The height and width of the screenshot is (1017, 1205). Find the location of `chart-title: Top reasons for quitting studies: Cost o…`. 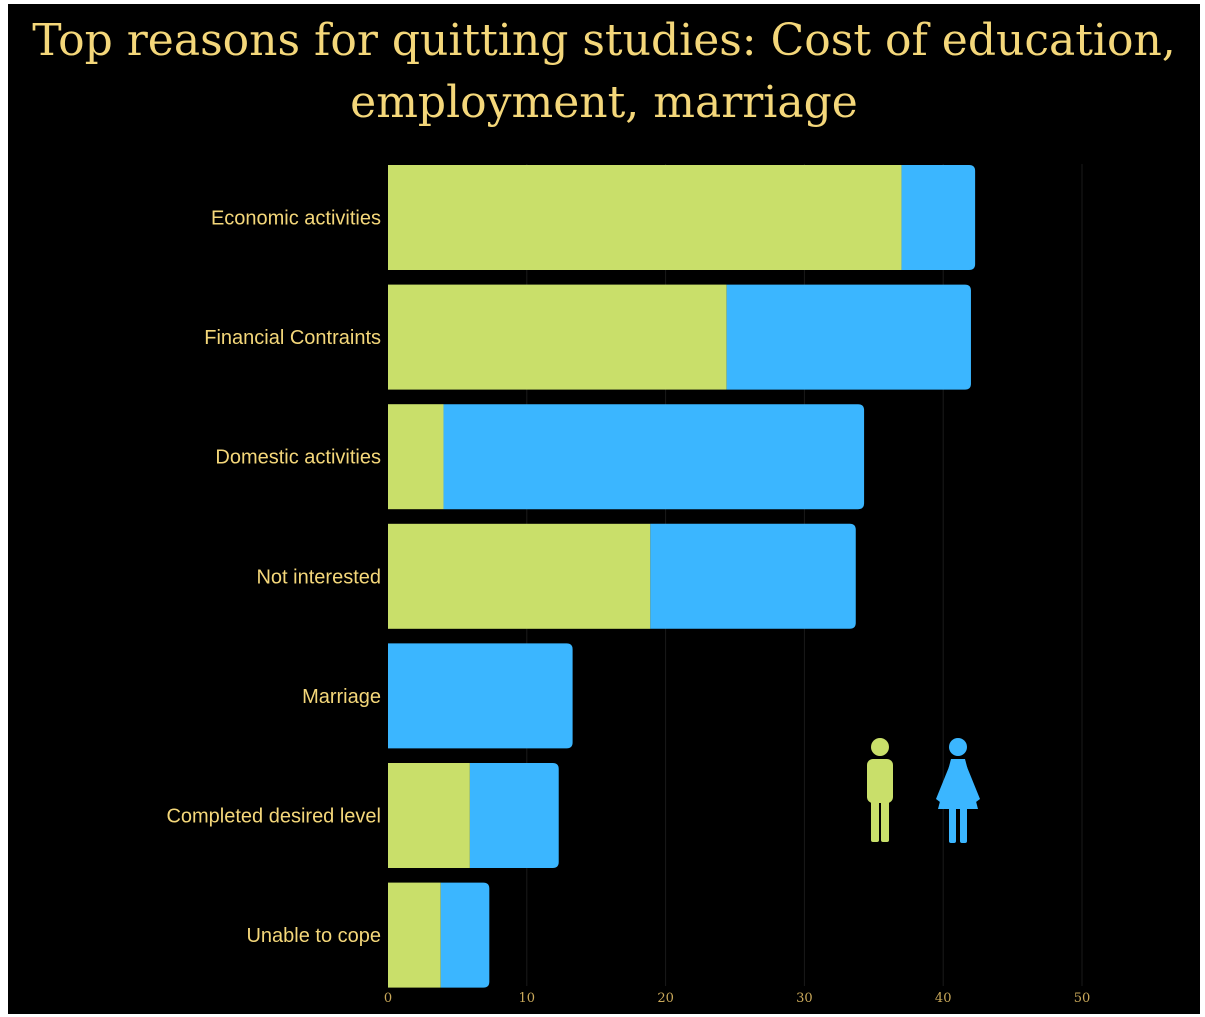

chart-title: Top reasons for quitting studies: Cost o… is located at coordinates (604, 71).